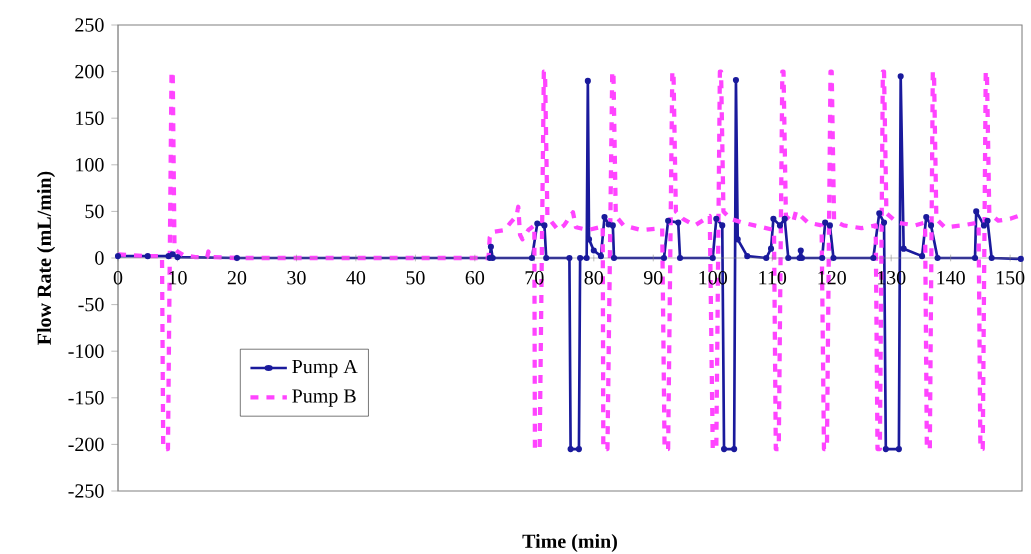 This screenshot has height=554, width=1031. I want to click on x-tick-label: 50, so click(415, 277).